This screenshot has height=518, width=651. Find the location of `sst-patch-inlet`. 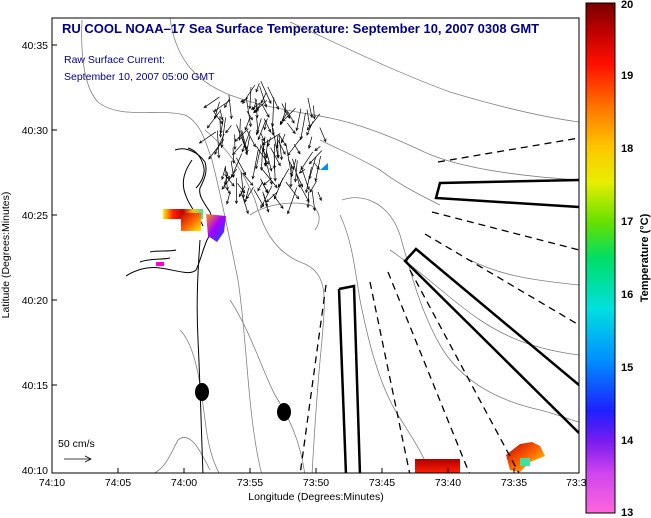

sst-patch-inlet is located at coordinates (216, 228).